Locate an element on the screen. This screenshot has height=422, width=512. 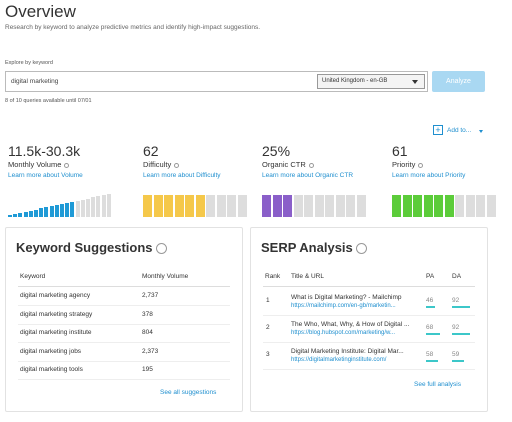
card-title: SERP Analysis is located at coordinates (314, 247).